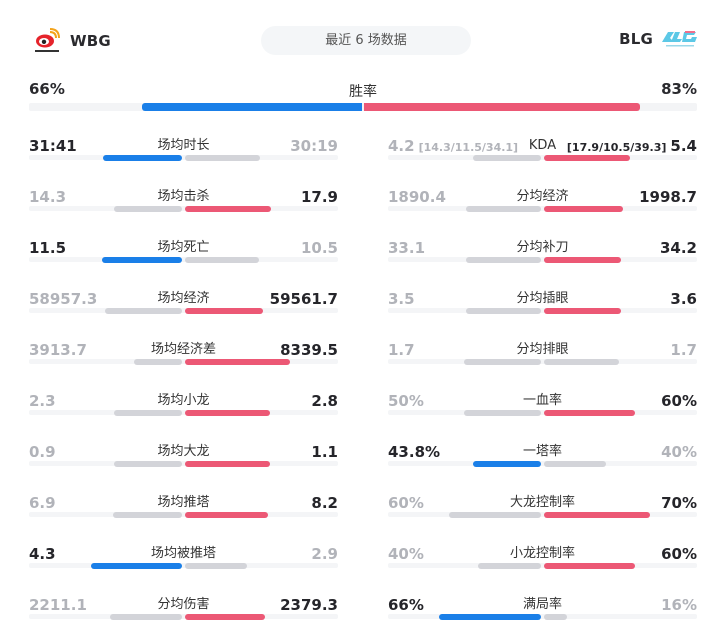  What do you see at coordinates (668, 197) in the screenshot?
I see `stat-right-value: 1998.7` at bounding box center [668, 197].